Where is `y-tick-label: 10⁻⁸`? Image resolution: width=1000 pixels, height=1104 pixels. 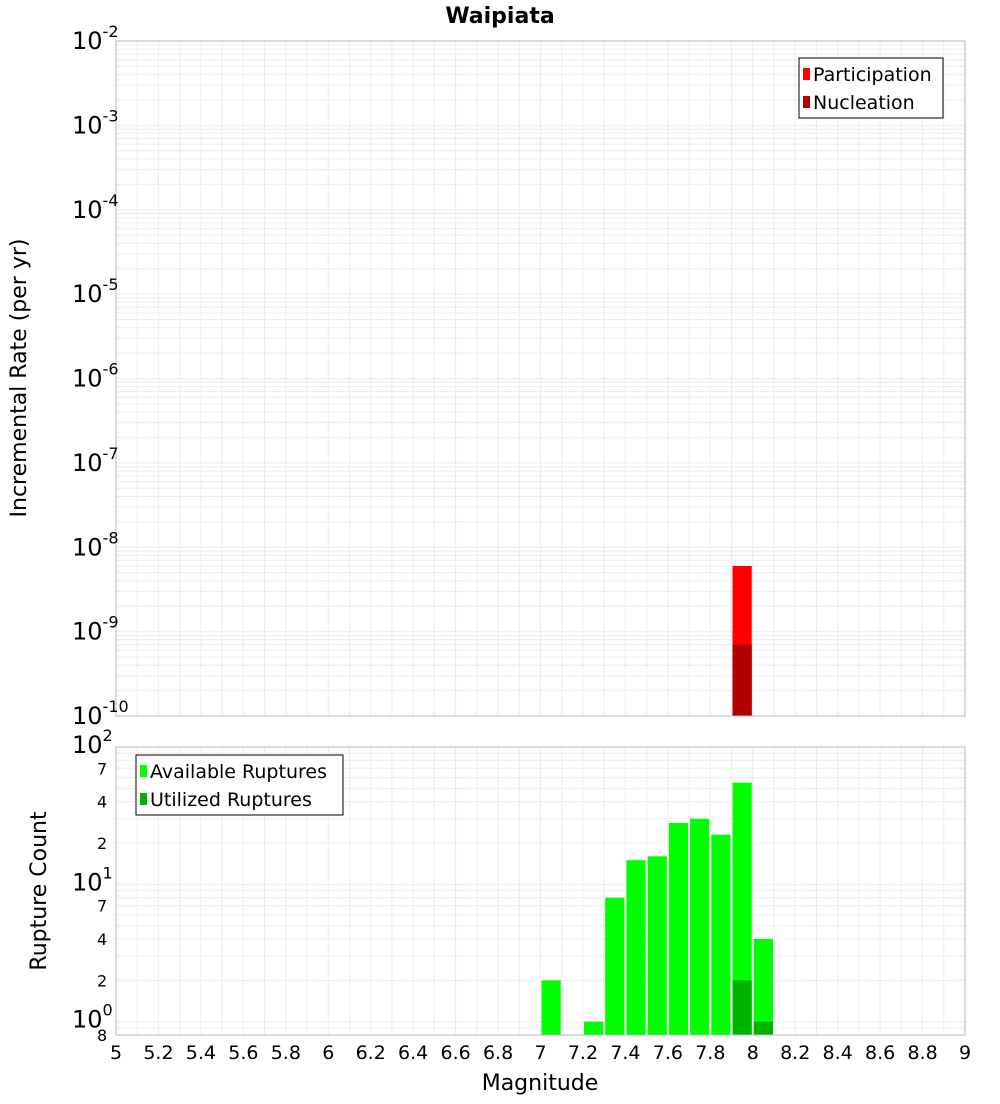 y-tick-label: 10⁻⁸ is located at coordinates (95, 544).